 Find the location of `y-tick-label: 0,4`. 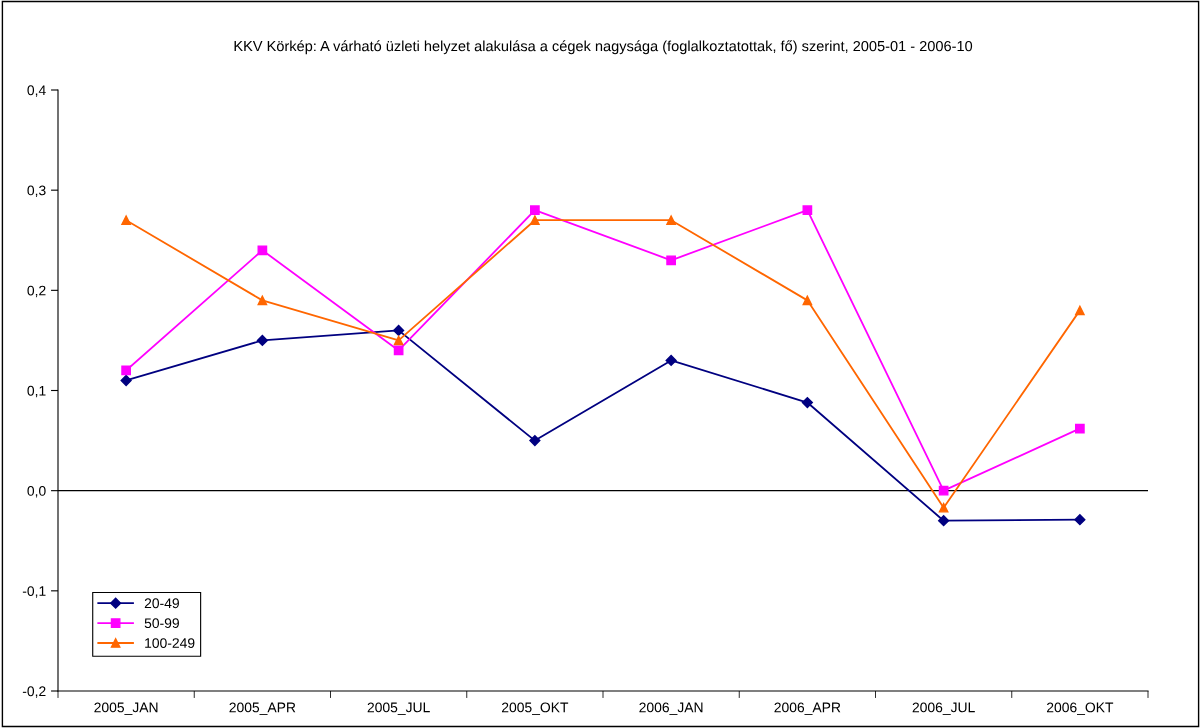

y-tick-label: 0,4 is located at coordinates (36, 91).